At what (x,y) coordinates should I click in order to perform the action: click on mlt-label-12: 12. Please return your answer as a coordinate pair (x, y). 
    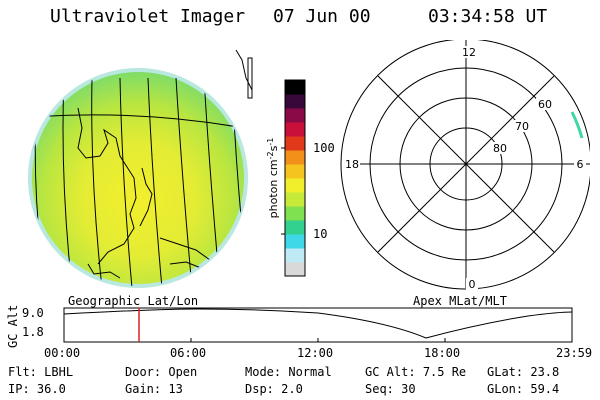
    Looking at the image, I should click on (469, 52).